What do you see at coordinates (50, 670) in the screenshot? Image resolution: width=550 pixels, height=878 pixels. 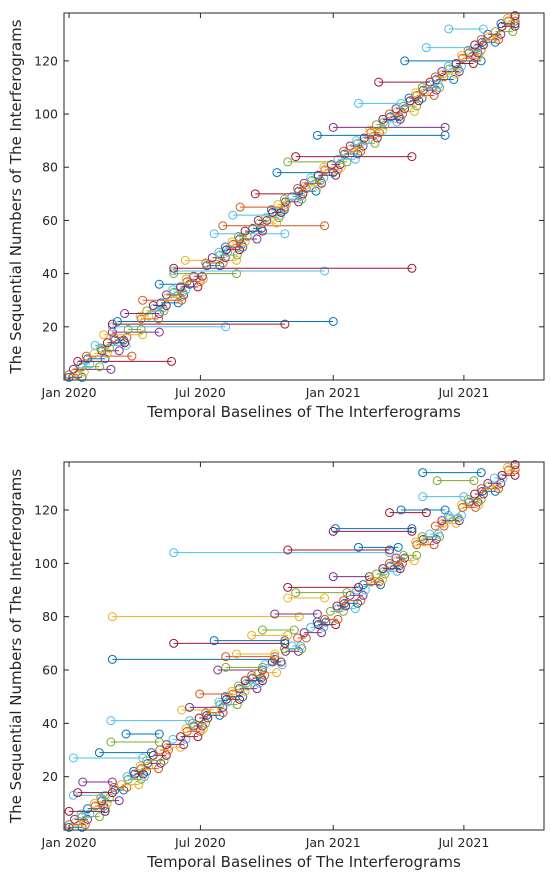 I see `y-tick-label: 60` at bounding box center [50, 670].